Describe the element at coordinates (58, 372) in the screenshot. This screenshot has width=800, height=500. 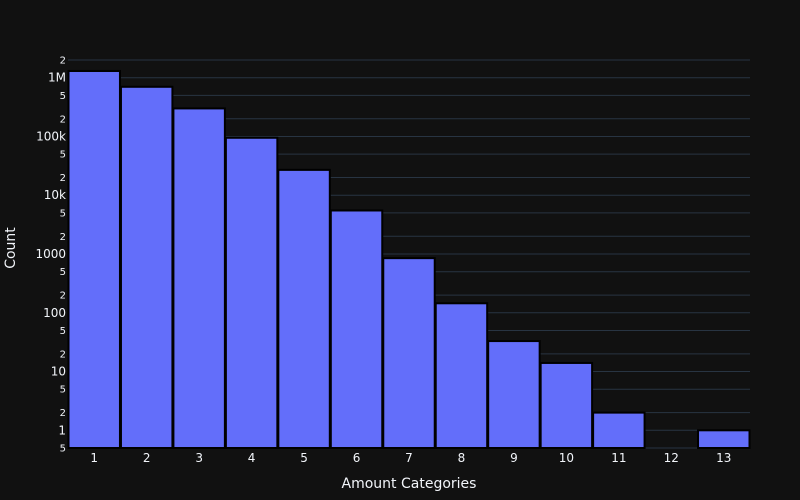
I see `y-tick-label: 10` at that location.